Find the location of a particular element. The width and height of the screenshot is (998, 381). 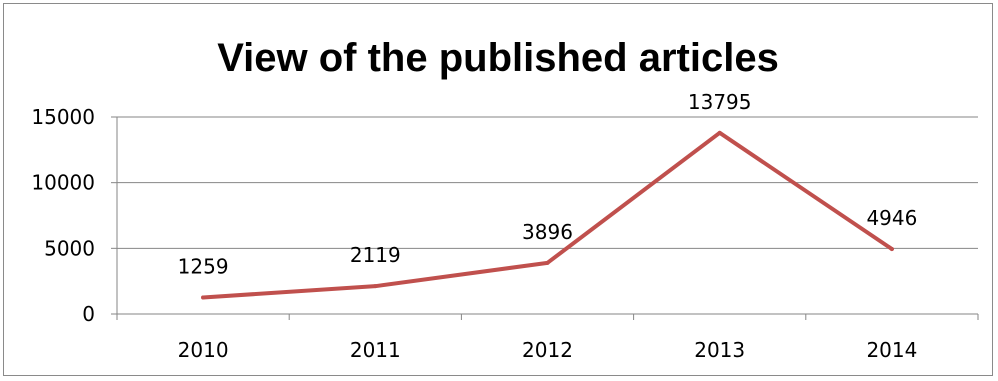

x-tick-label: 2014 is located at coordinates (891, 350).